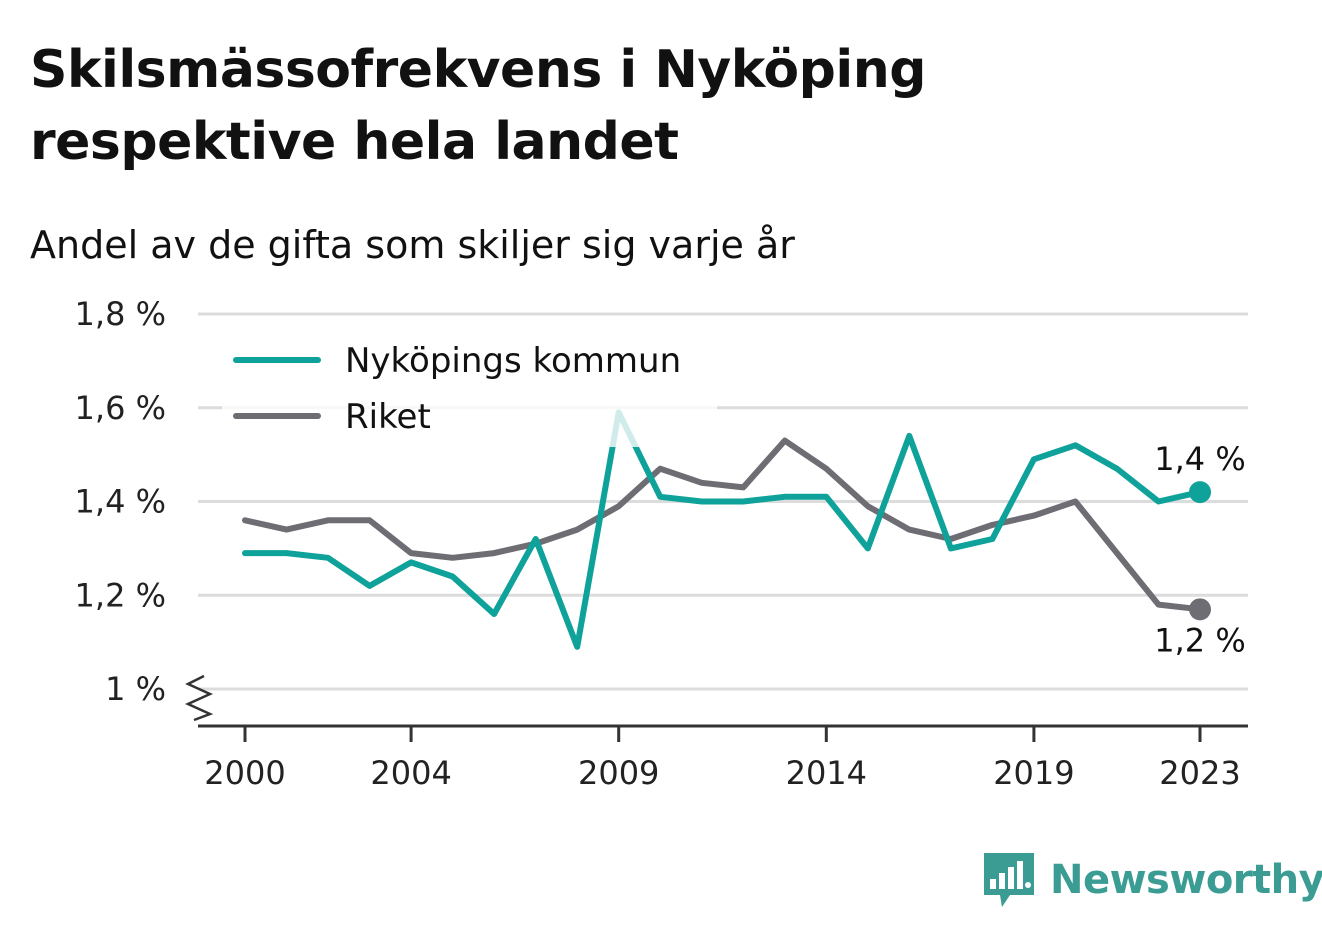  Describe the element at coordinates (120, 595) in the screenshot. I see `y-tick-label: 1,2 %` at that location.